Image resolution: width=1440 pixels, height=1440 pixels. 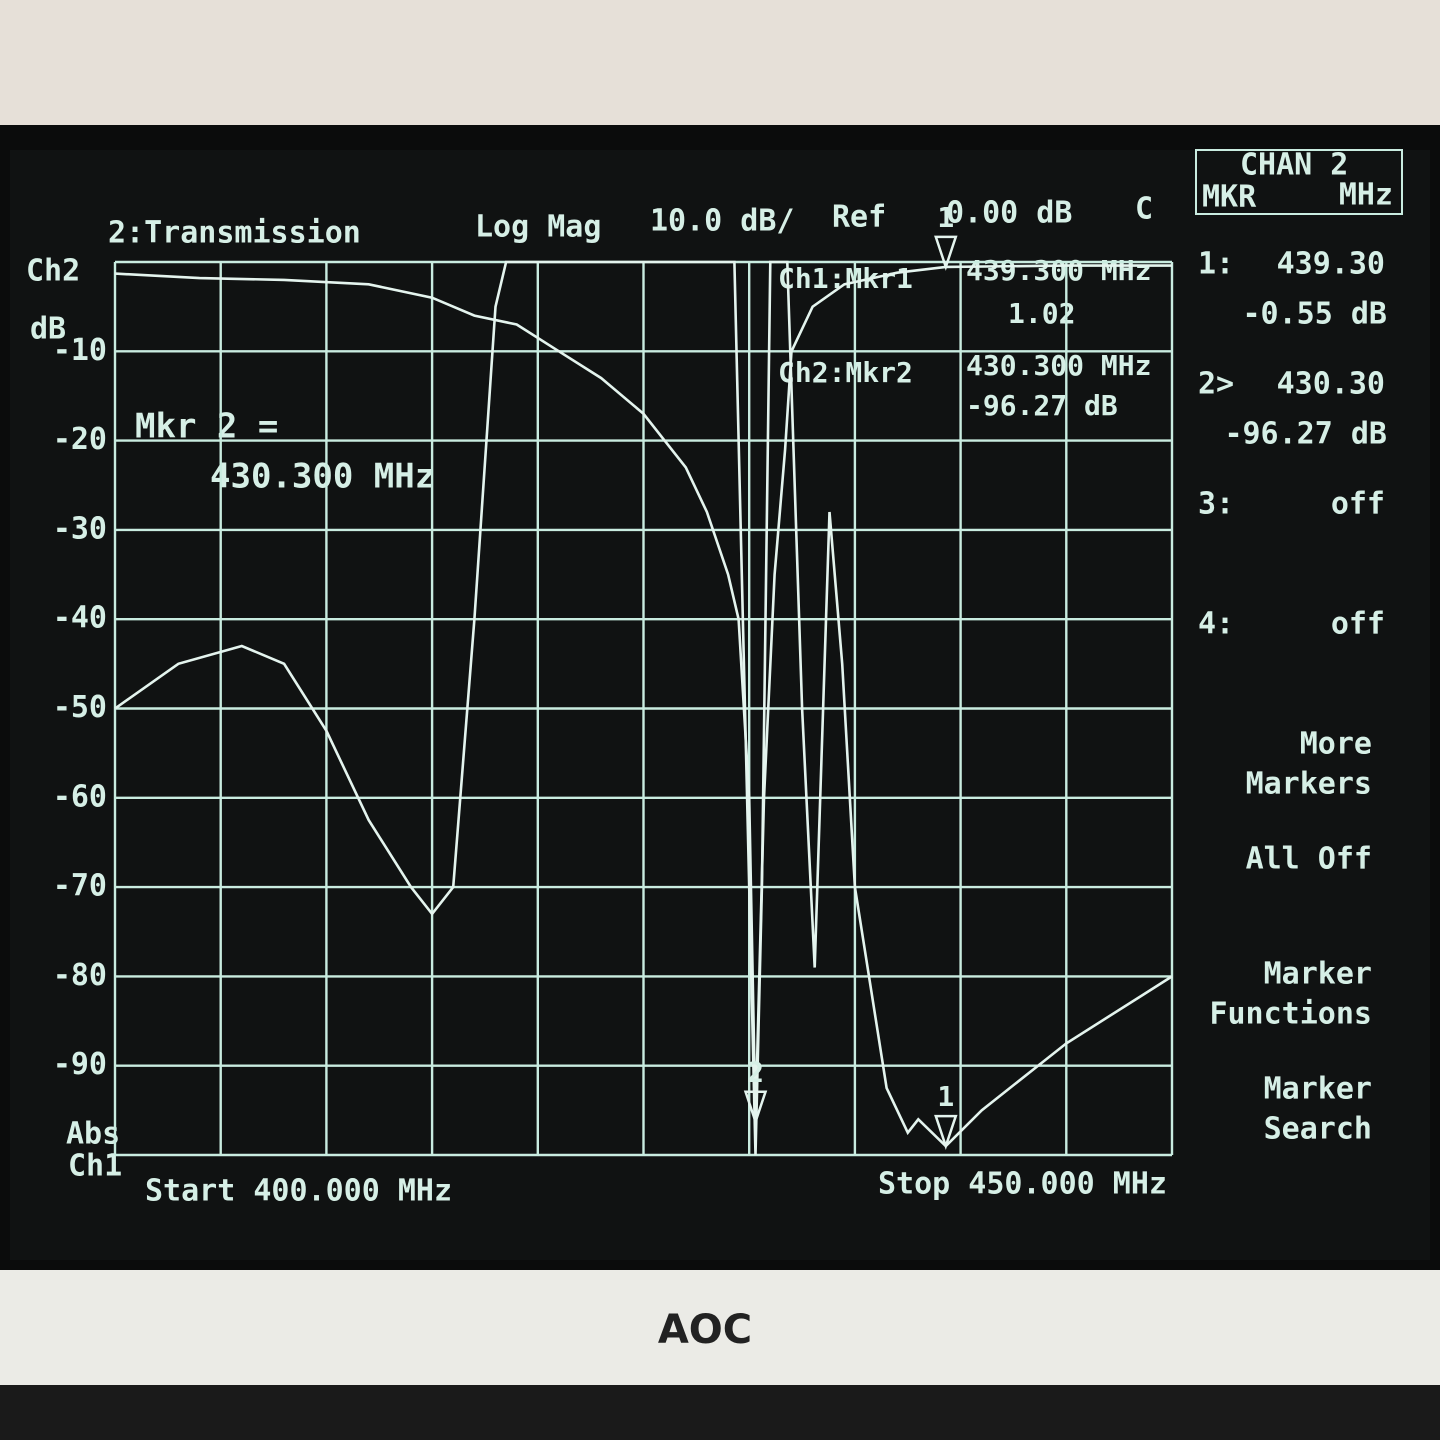 What do you see at coordinates (1229, 197) in the screenshot?
I see `panel-col: MKR` at bounding box center [1229, 197].